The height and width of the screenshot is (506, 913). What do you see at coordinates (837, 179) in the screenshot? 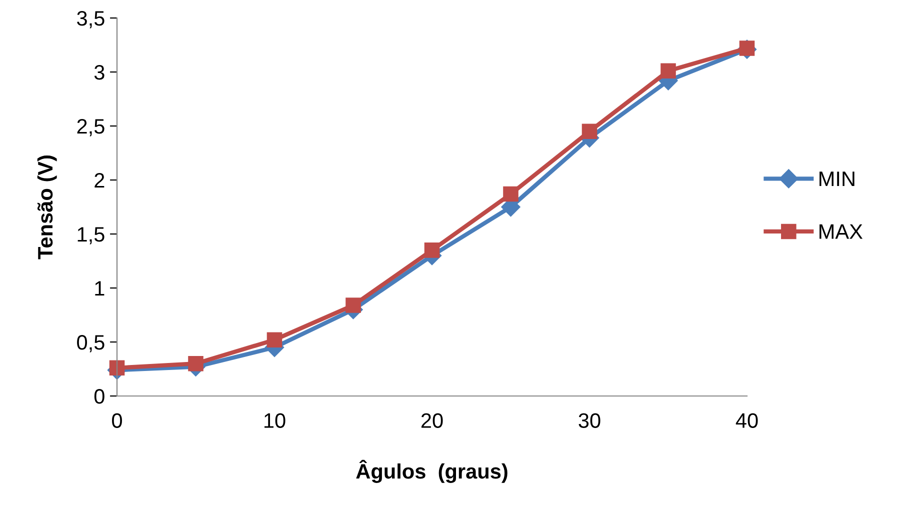
I see `legend-label: MIN` at bounding box center [837, 179].